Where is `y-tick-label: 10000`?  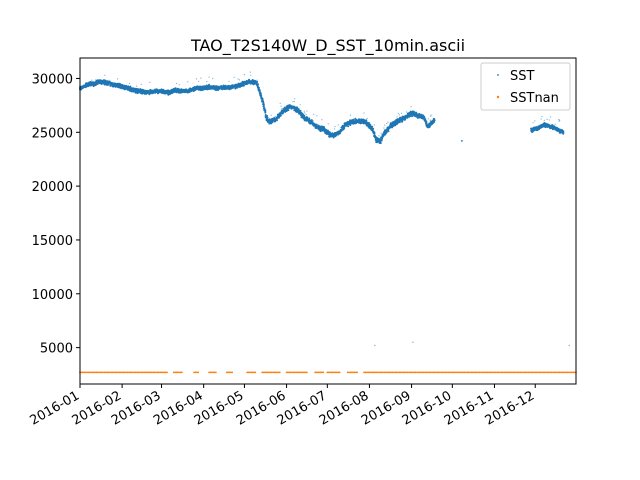 y-tick-label: 10000 is located at coordinates (52, 295).